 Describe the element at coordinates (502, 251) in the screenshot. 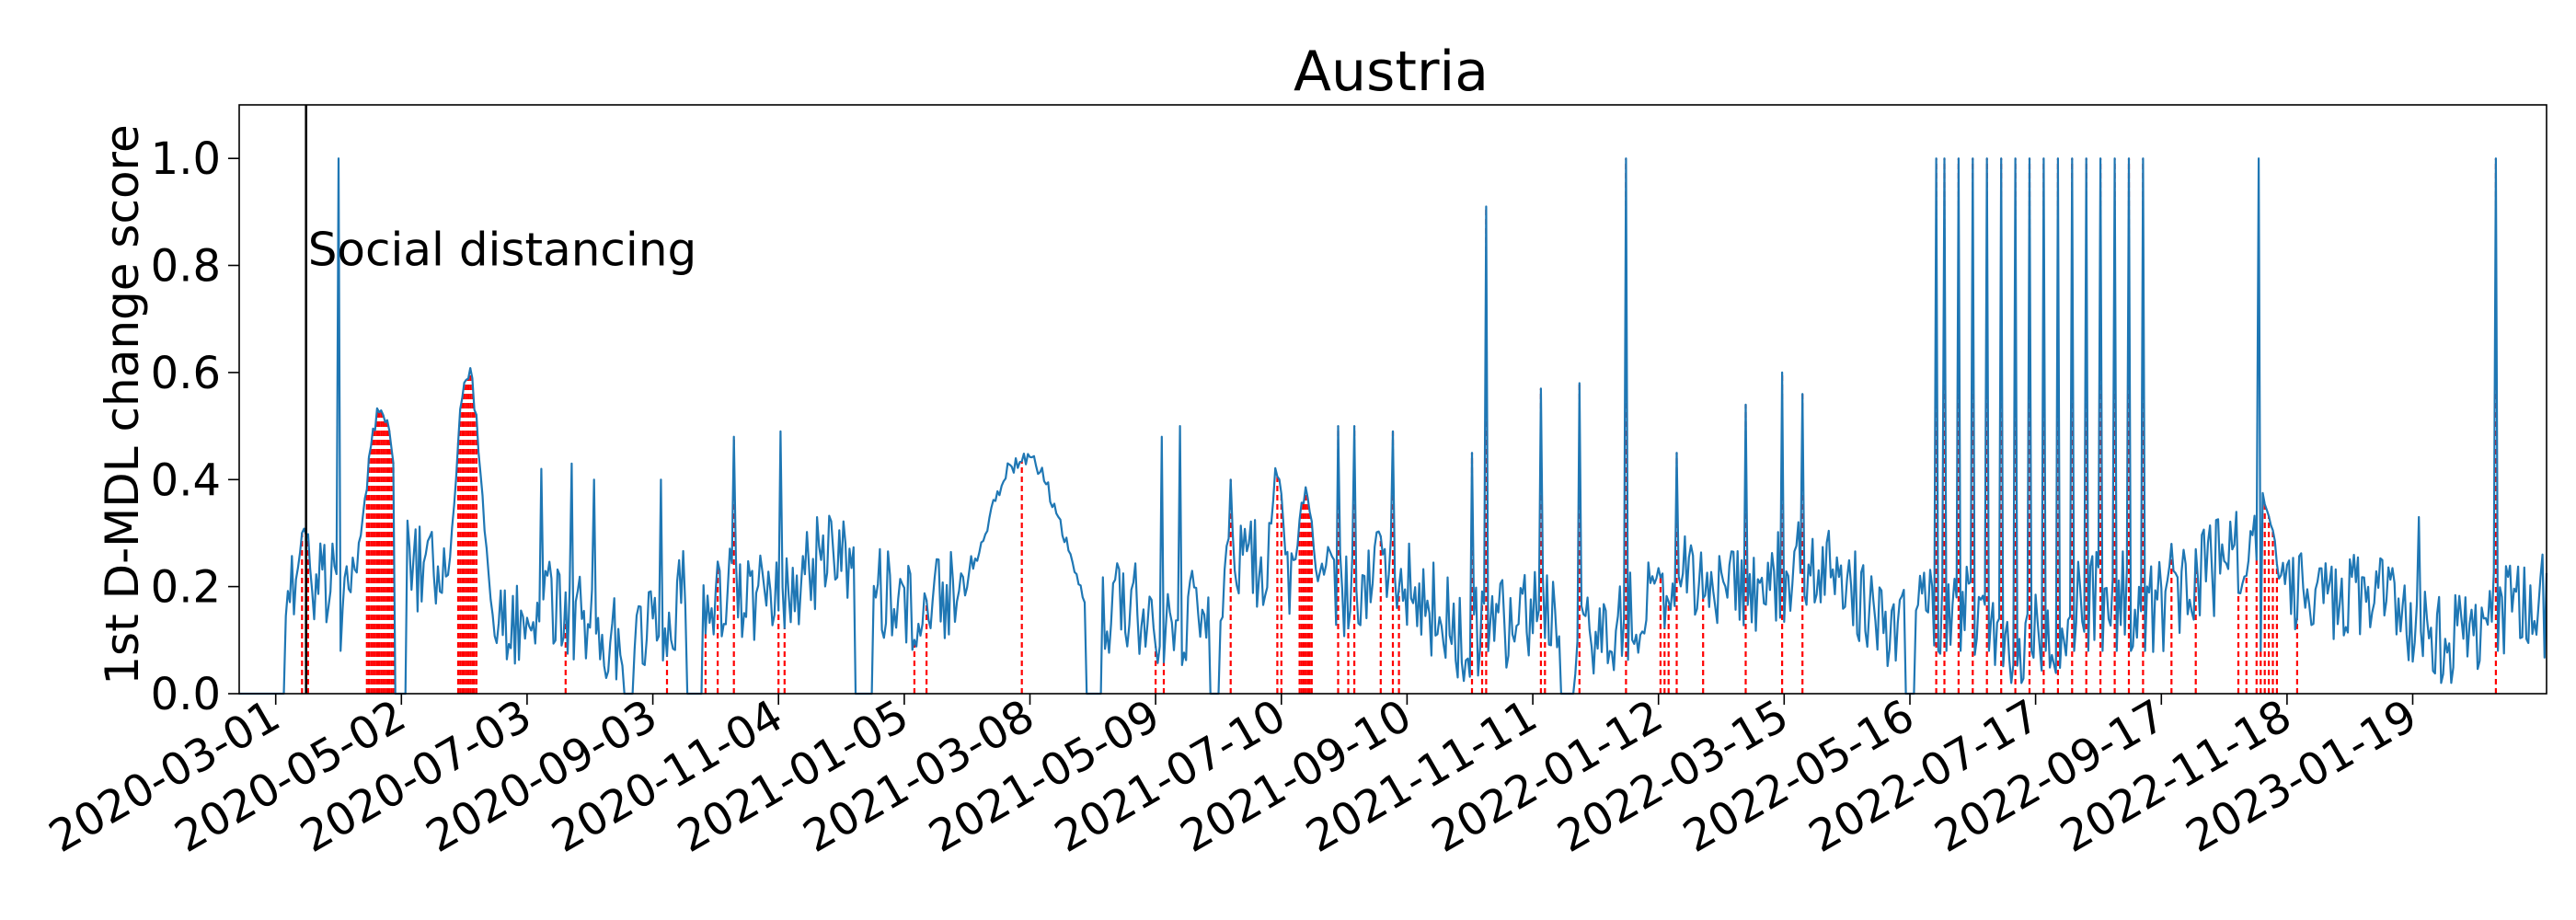

I see `event-annotation-label: Social distancing` at that location.